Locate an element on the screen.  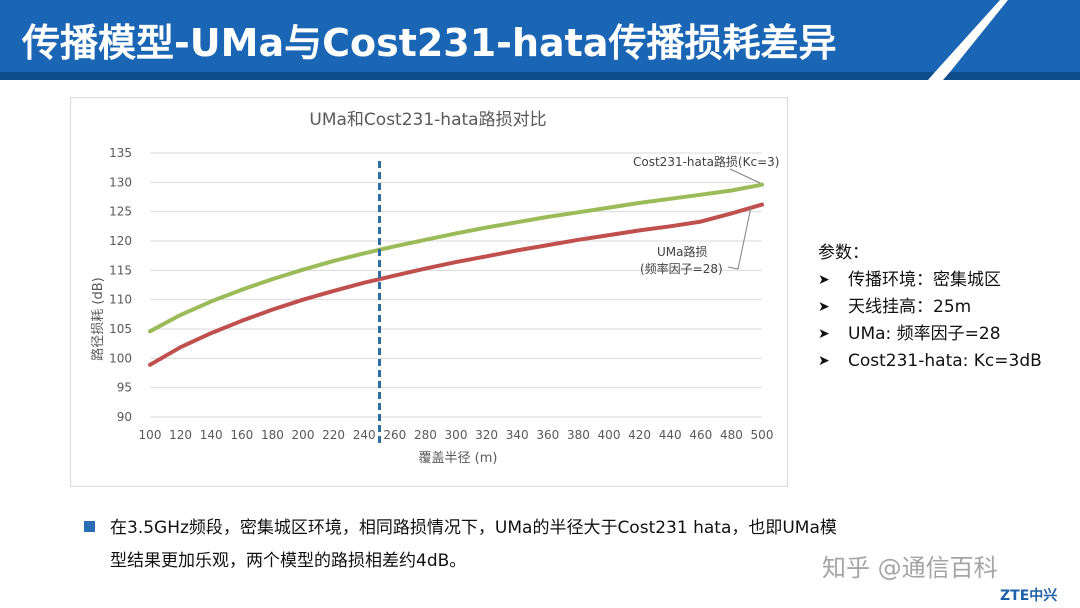
x-tick-label: 400 is located at coordinates (609, 435).